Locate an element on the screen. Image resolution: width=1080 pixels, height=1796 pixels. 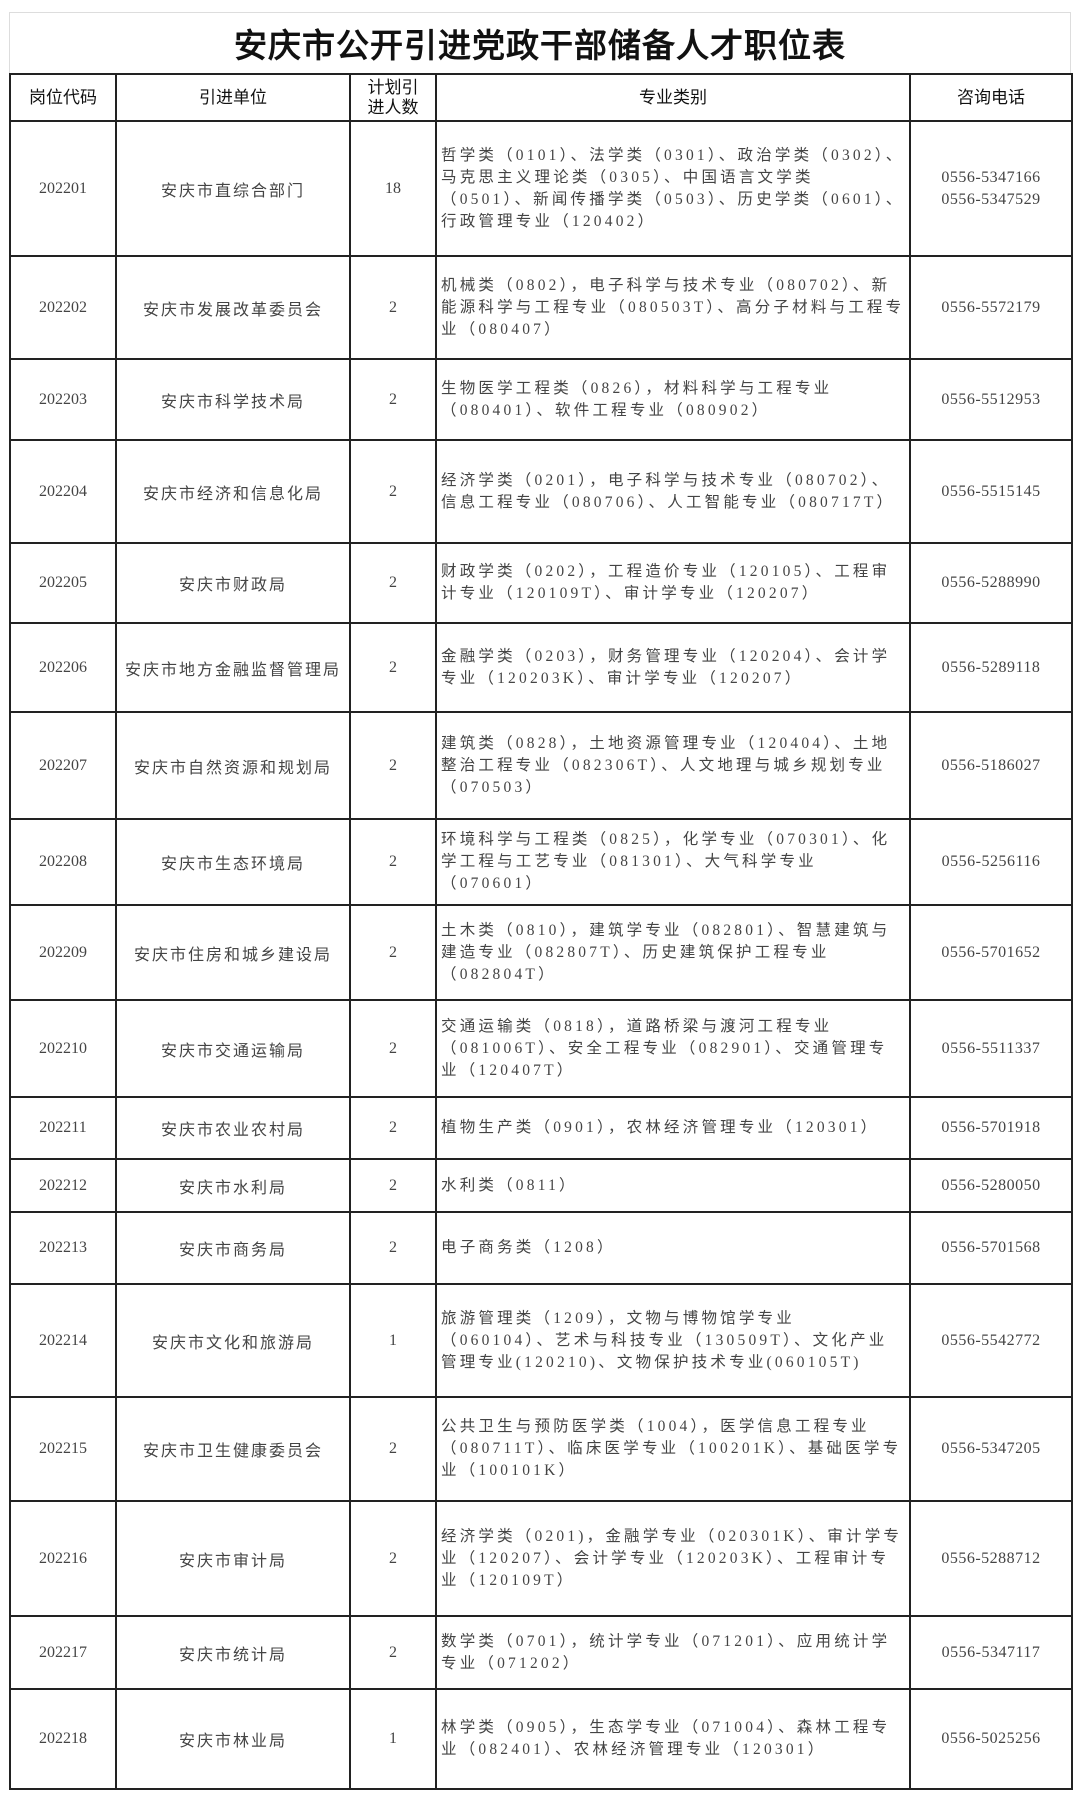
code-cell: 202216 is located at coordinates (63, 1558).